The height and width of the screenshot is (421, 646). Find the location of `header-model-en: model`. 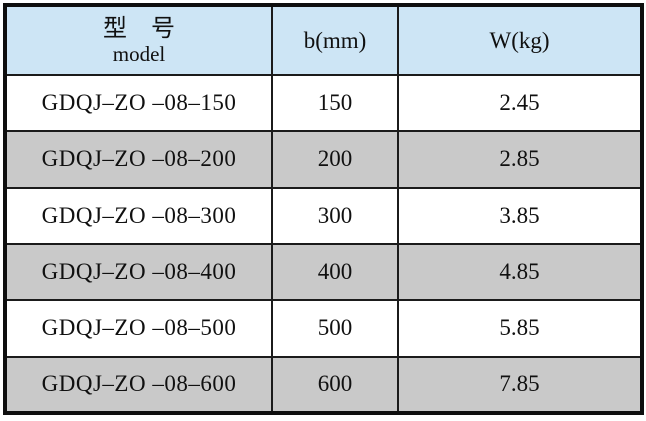

header-model-en: model is located at coordinates (139, 53).